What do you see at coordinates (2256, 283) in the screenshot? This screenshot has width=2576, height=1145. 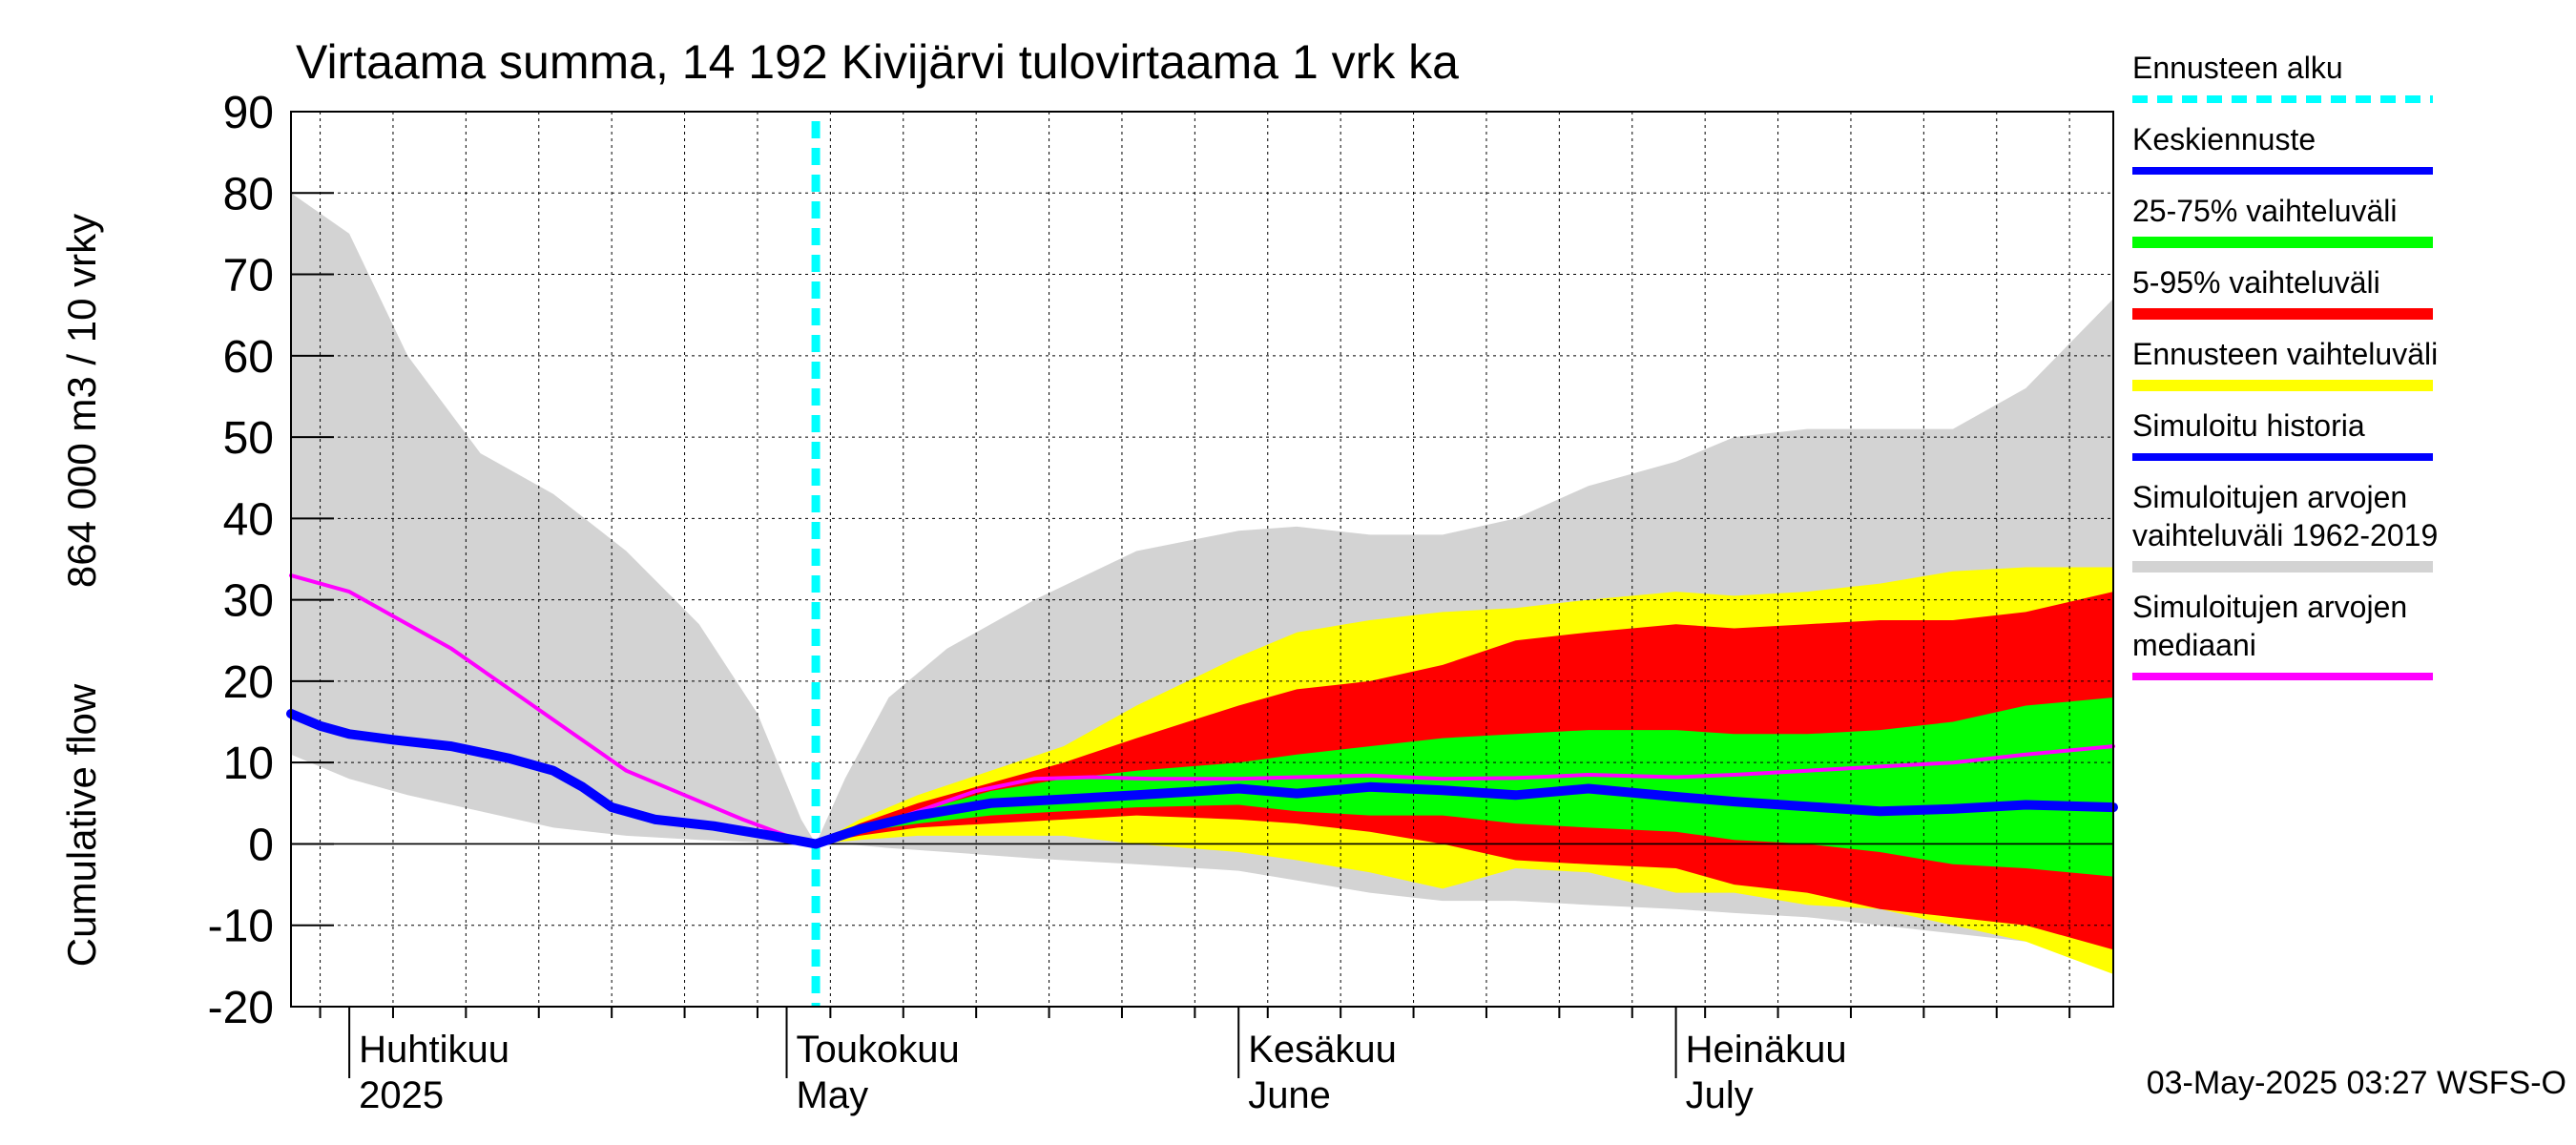 I see `legend-label: 5-95% vaihteluväli` at bounding box center [2256, 283].